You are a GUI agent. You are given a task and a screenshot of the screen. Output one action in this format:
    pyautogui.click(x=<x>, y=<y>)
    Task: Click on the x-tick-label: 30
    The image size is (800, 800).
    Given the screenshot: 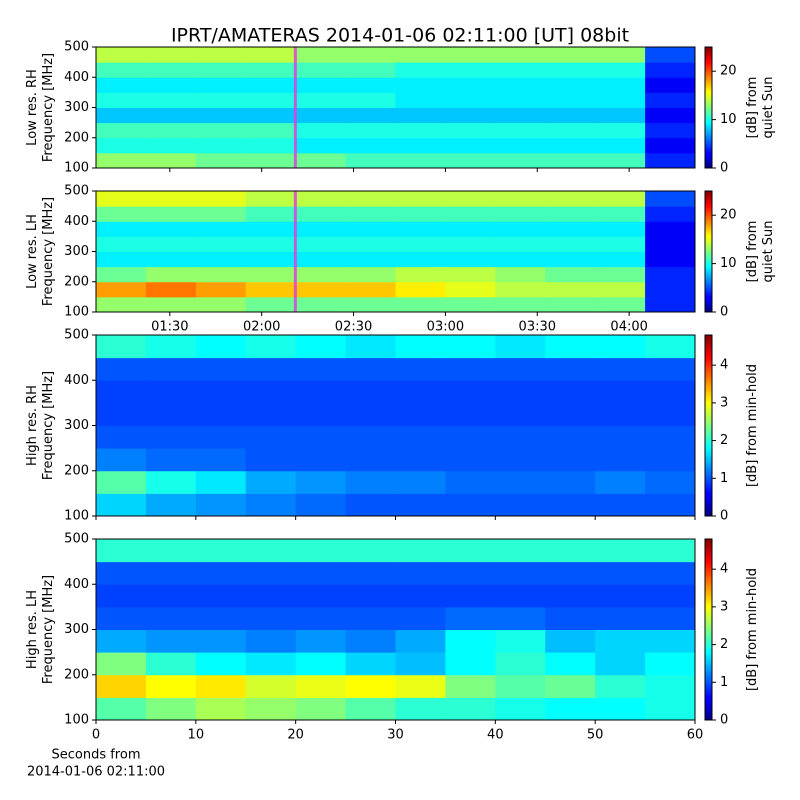 What is the action you would take?
    pyautogui.click(x=395, y=735)
    